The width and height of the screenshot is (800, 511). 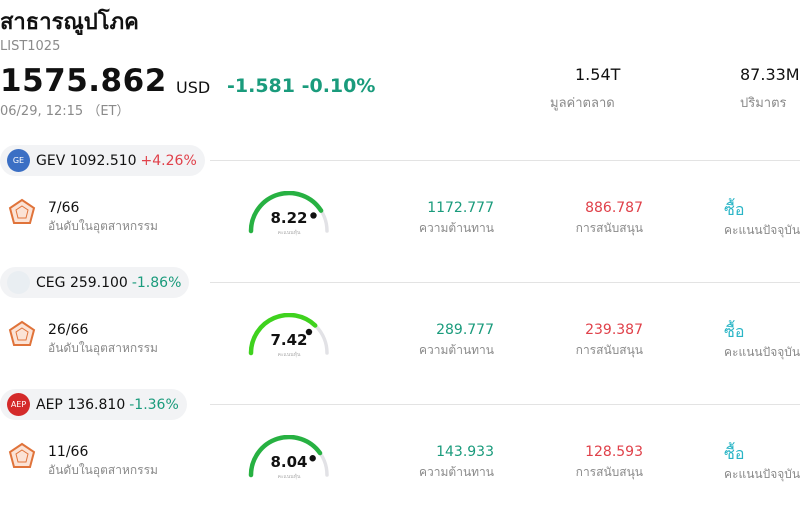 What do you see at coordinates (301, 86) in the screenshot?
I see `price-change: -1.581 -0.10%` at bounding box center [301, 86].